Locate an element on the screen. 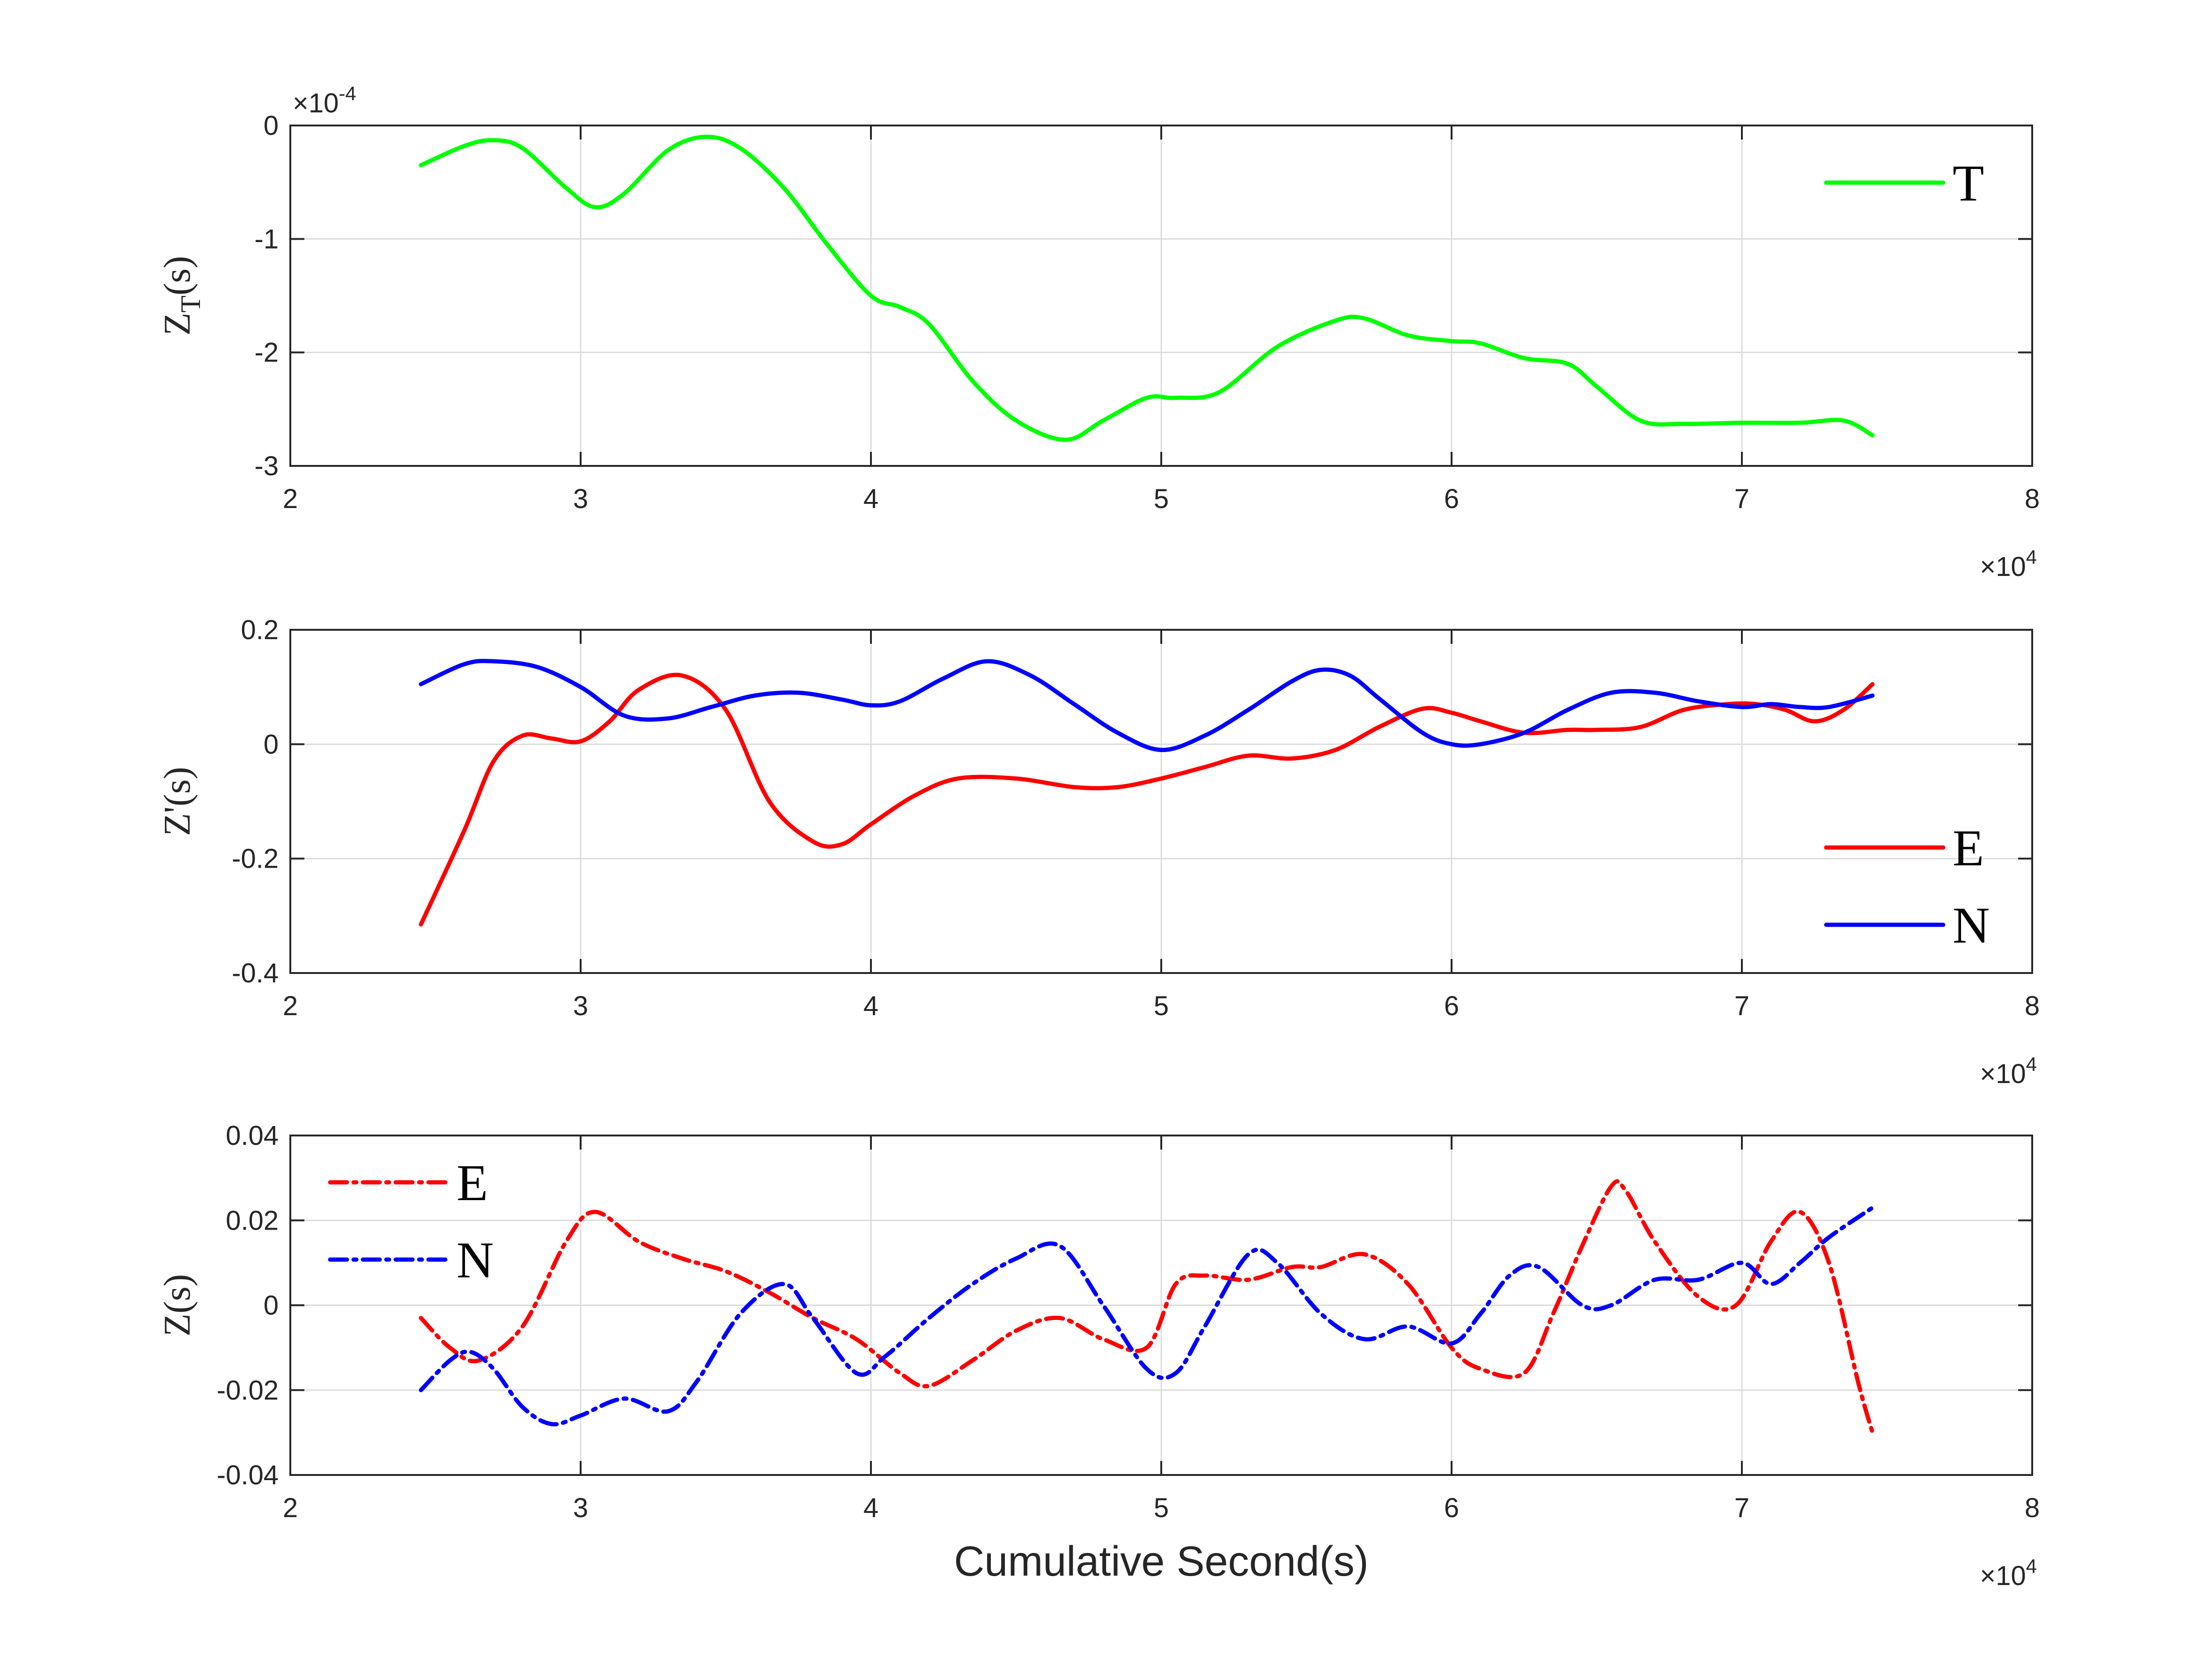 The image size is (2212, 1659). y-tick-label: 0.02 is located at coordinates (252, 1221).